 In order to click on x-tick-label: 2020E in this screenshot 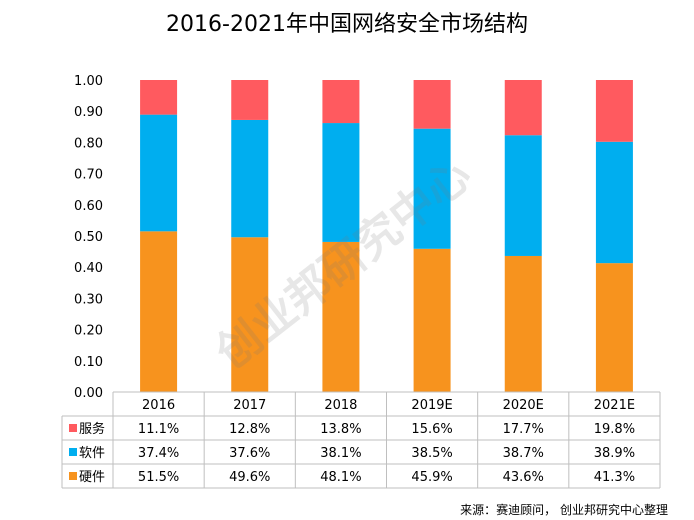, I will do `click(523, 405)`.